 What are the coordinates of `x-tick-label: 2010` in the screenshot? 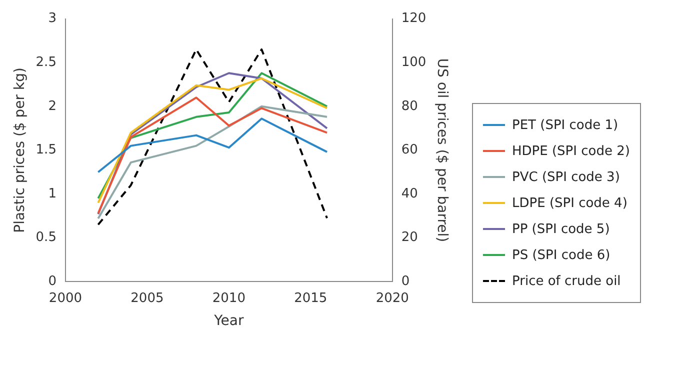 It's located at (229, 298).